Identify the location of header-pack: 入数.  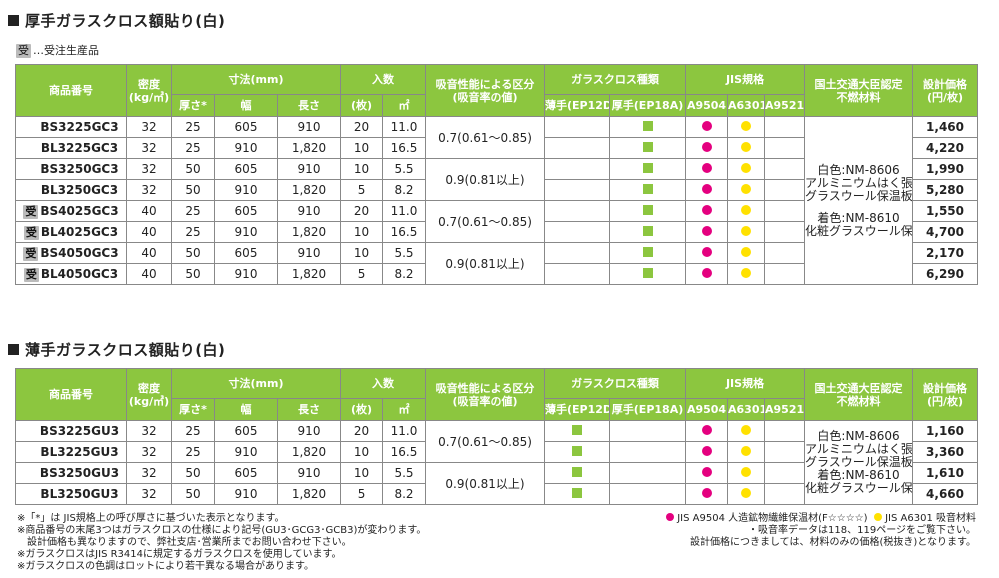
(383, 383).